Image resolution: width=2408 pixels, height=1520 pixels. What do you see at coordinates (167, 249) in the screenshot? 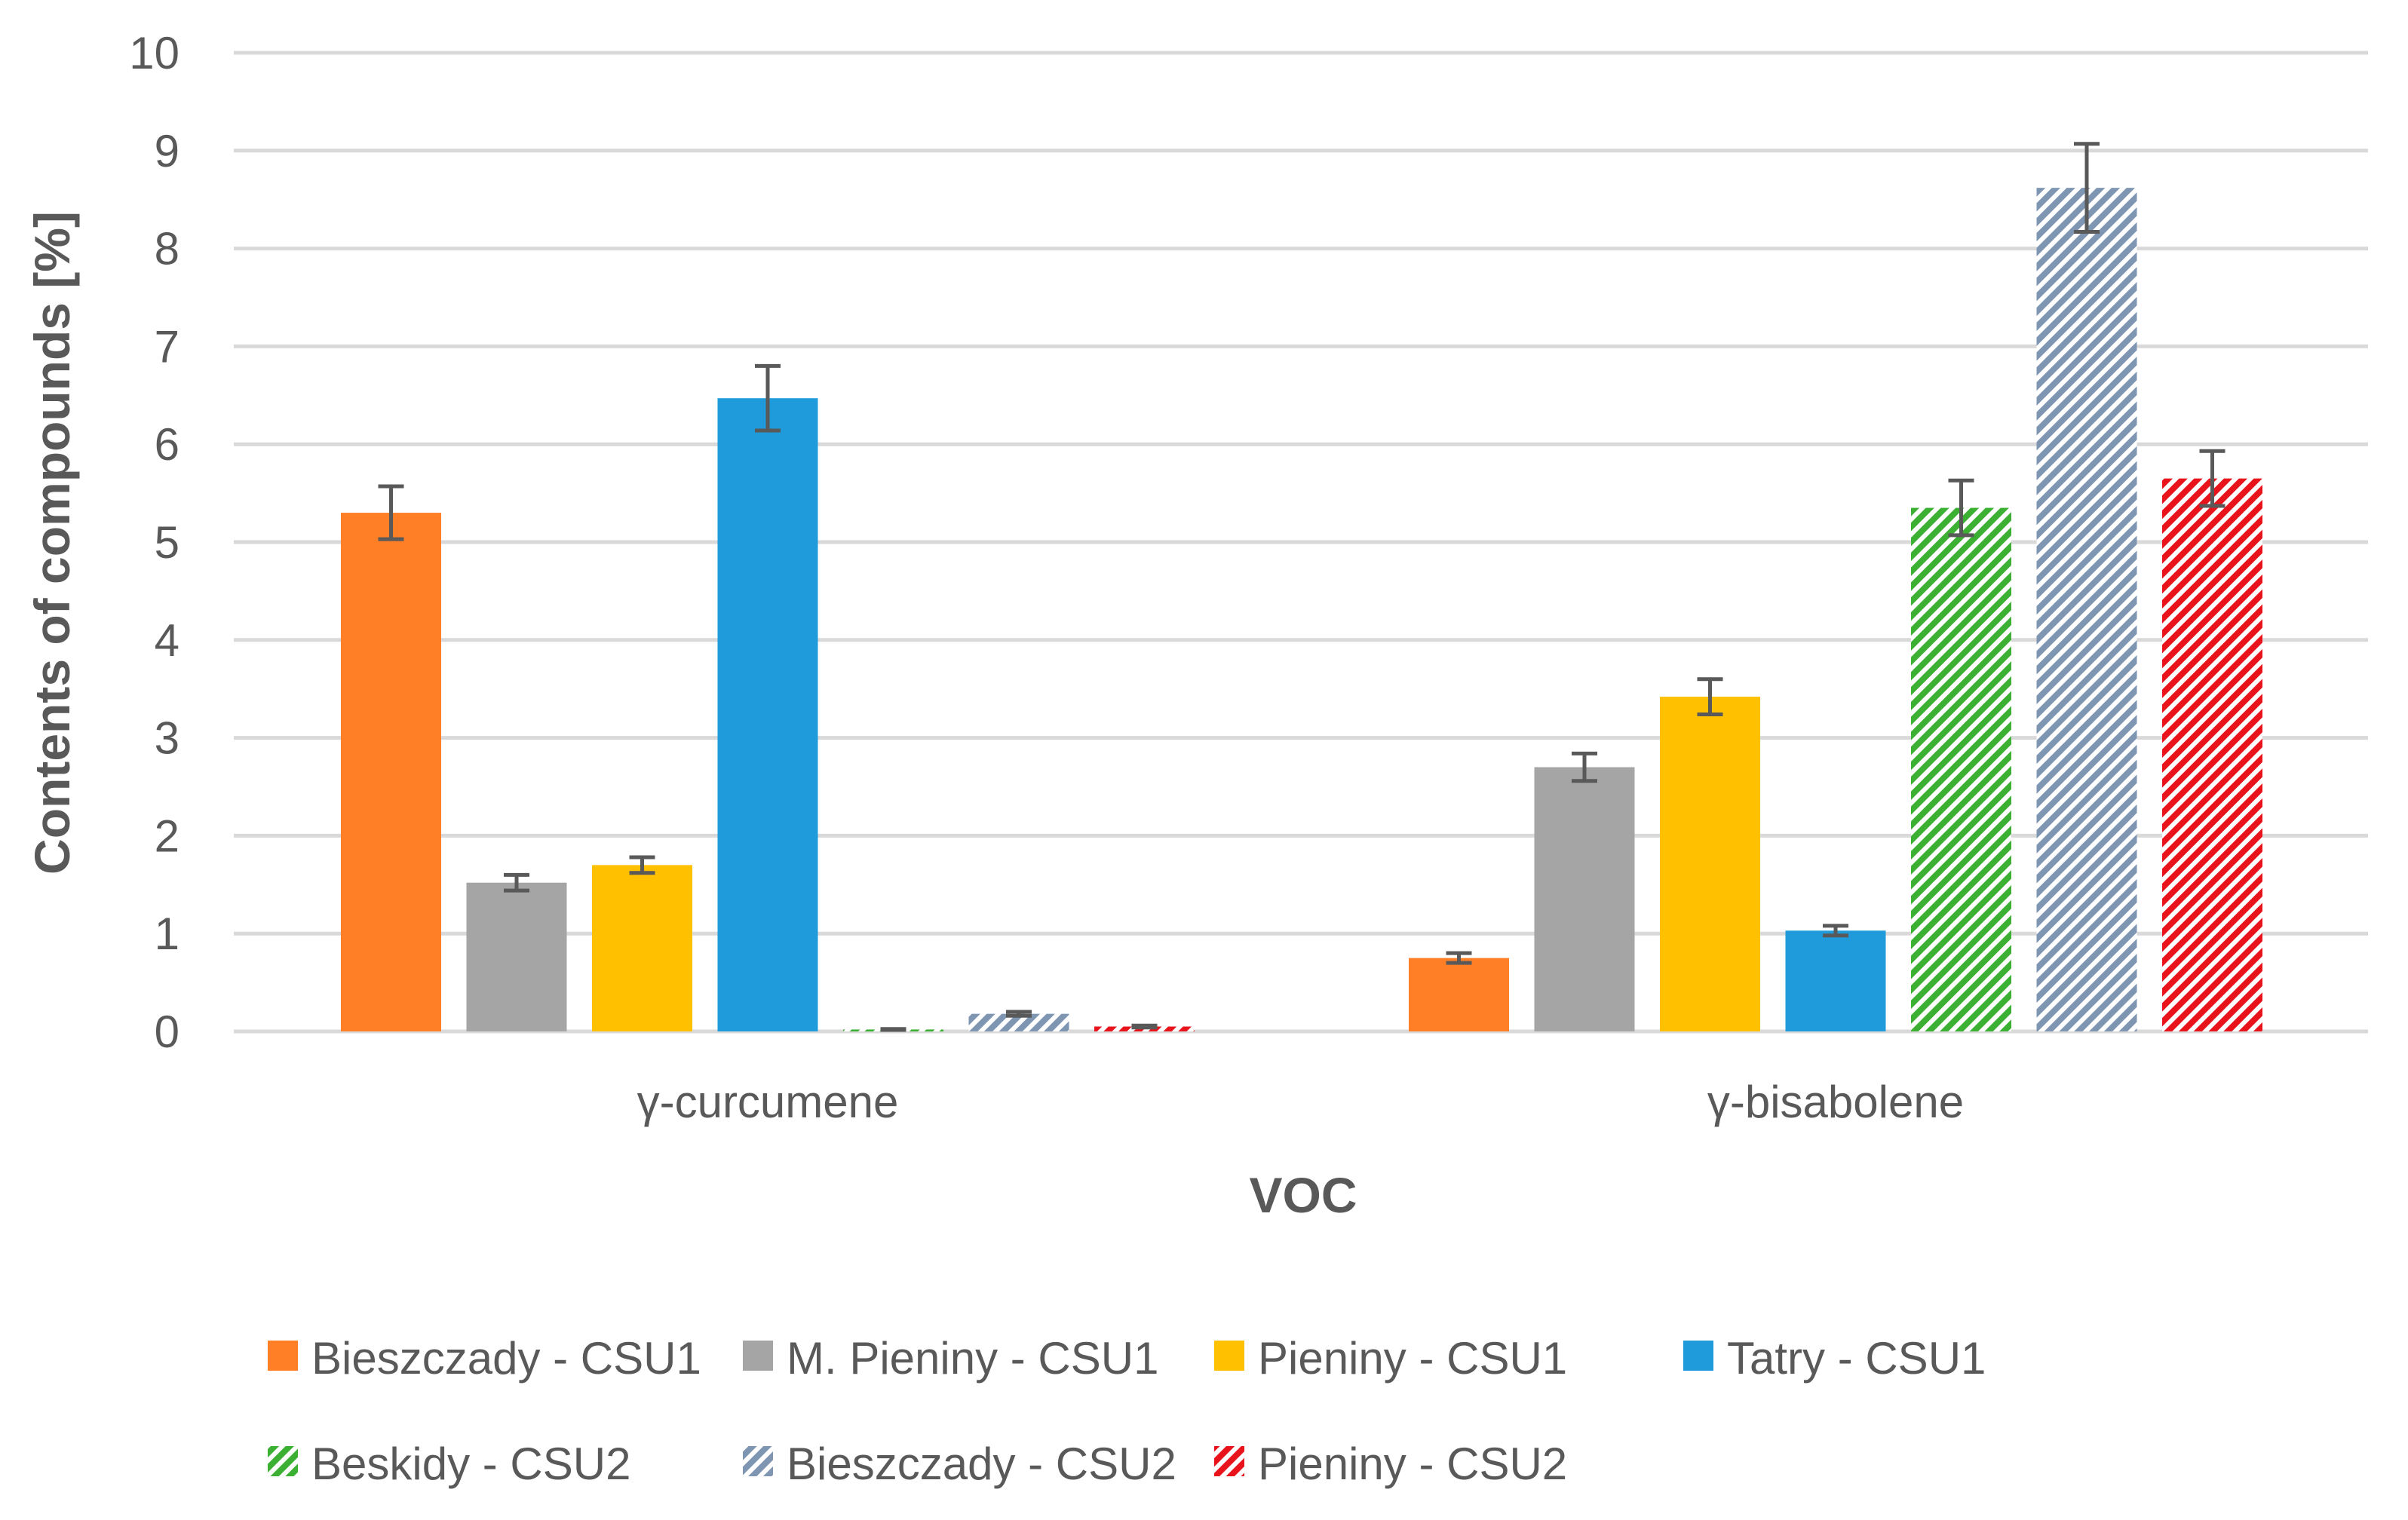
I see `y-tick-label: 8` at bounding box center [167, 249].